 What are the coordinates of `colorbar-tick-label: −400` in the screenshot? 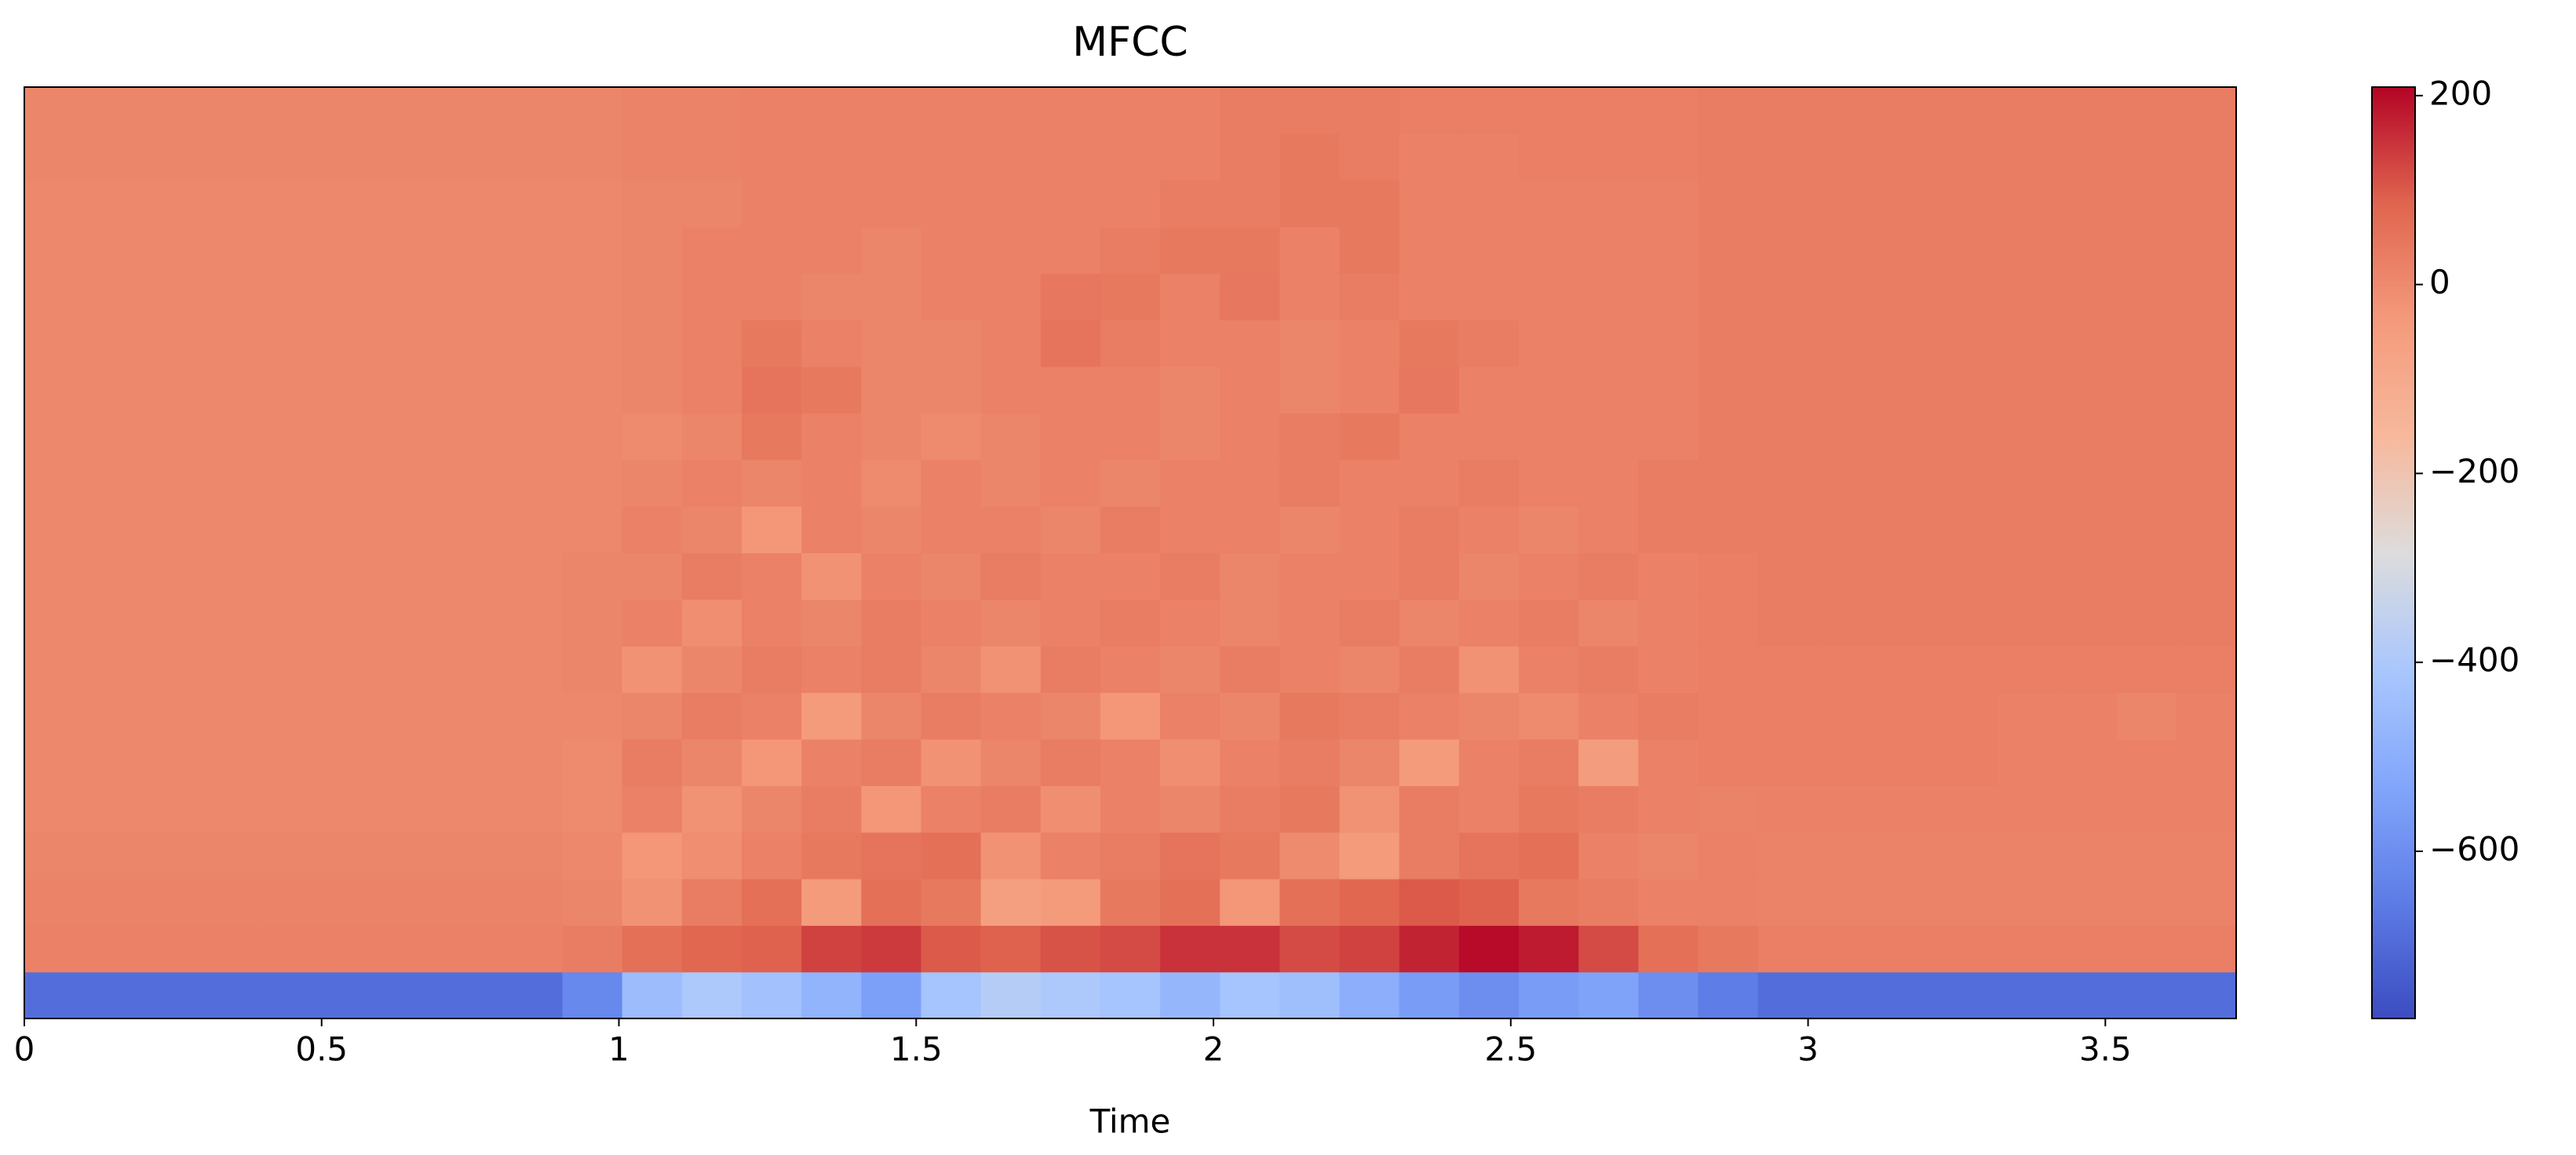 It's located at (2474, 660).